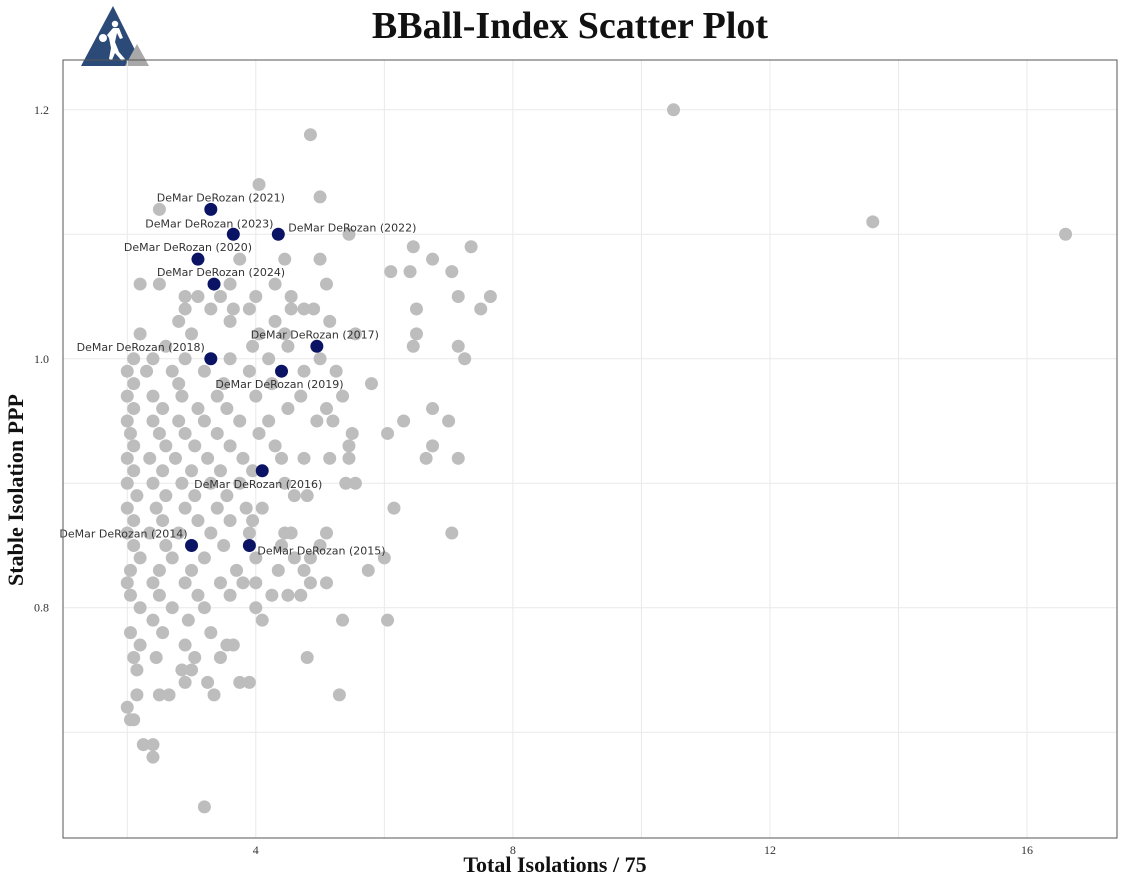 The image size is (1125, 889). What do you see at coordinates (211, 209) in the screenshot?
I see `highlighted-point` at bounding box center [211, 209].